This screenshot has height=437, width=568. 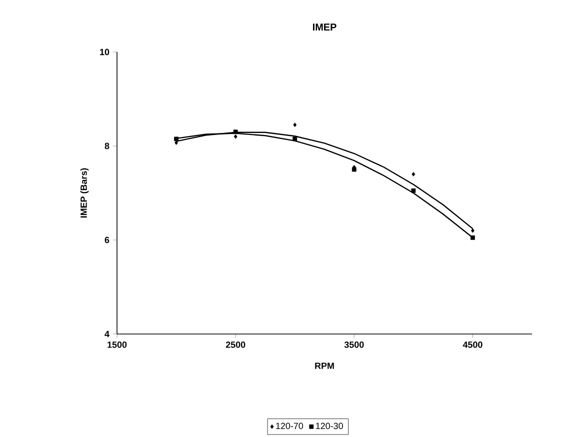 What do you see at coordinates (329, 426) in the screenshot?
I see `legend-label: 120-30` at bounding box center [329, 426].